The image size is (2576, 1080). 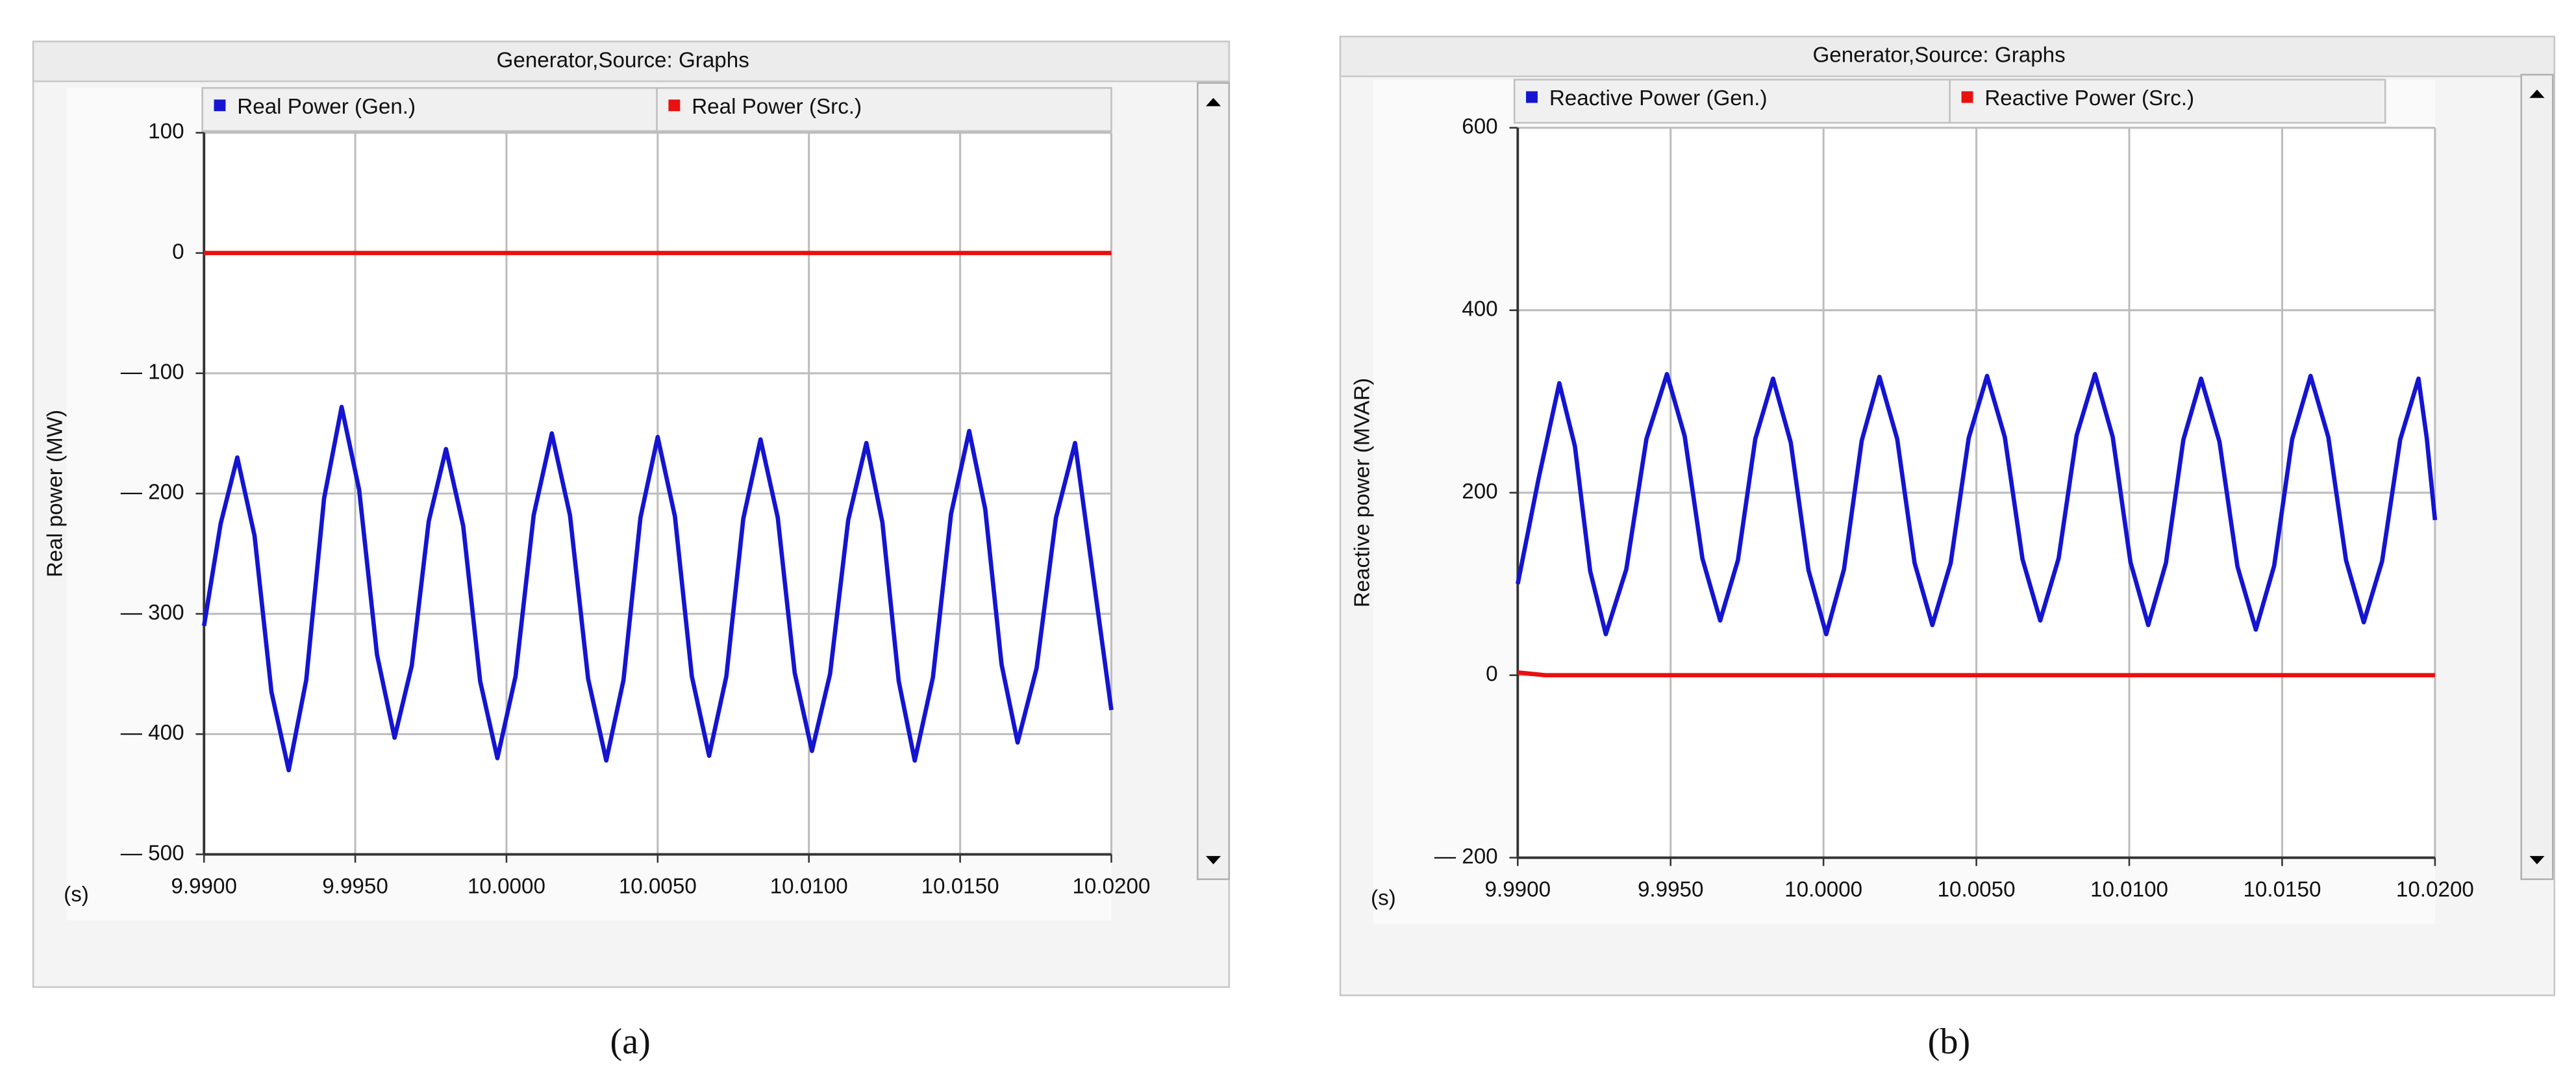 I want to click on y-tick-label: 100, so click(x=166, y=131).